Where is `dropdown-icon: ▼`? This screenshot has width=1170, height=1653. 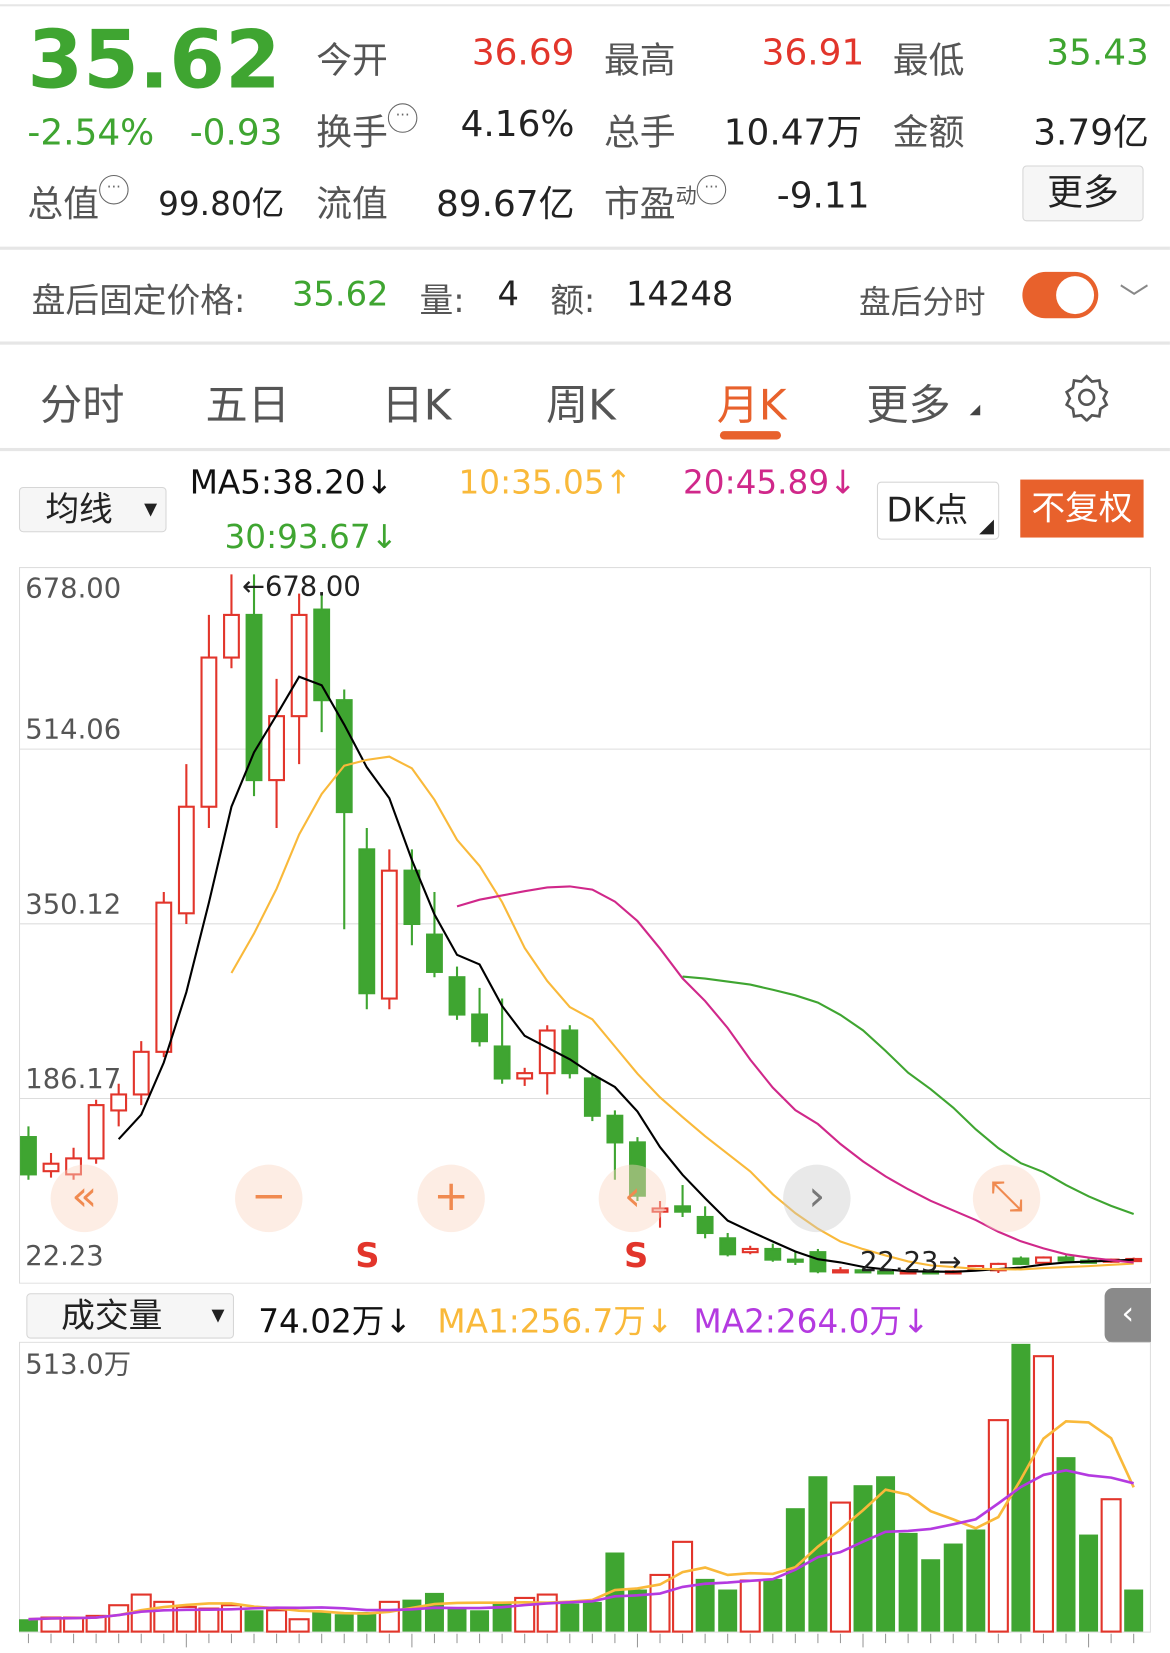 dropdown-icon: ▼ is located at coordinates (218, 1314).